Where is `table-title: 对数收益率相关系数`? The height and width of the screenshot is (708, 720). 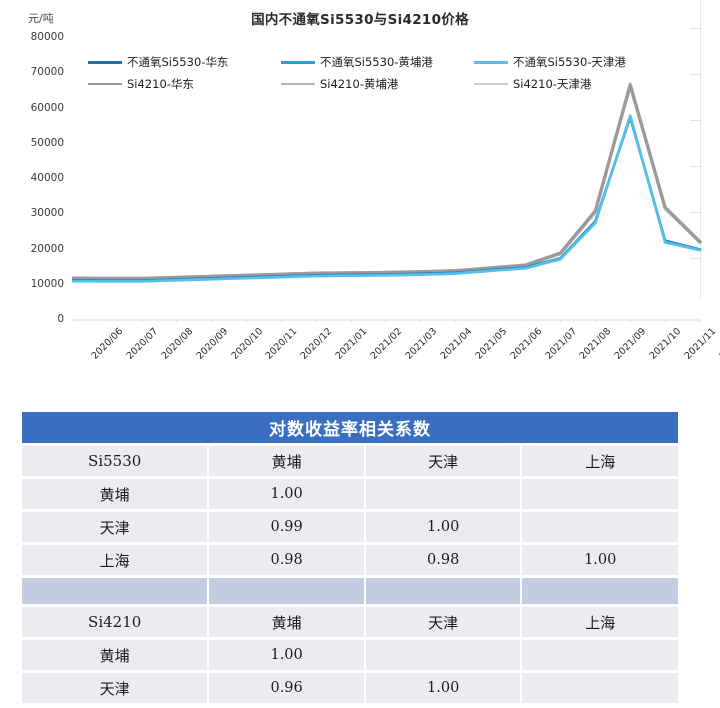 table-title: 对数收益率相关系数 is located at coordinates (350, 427).